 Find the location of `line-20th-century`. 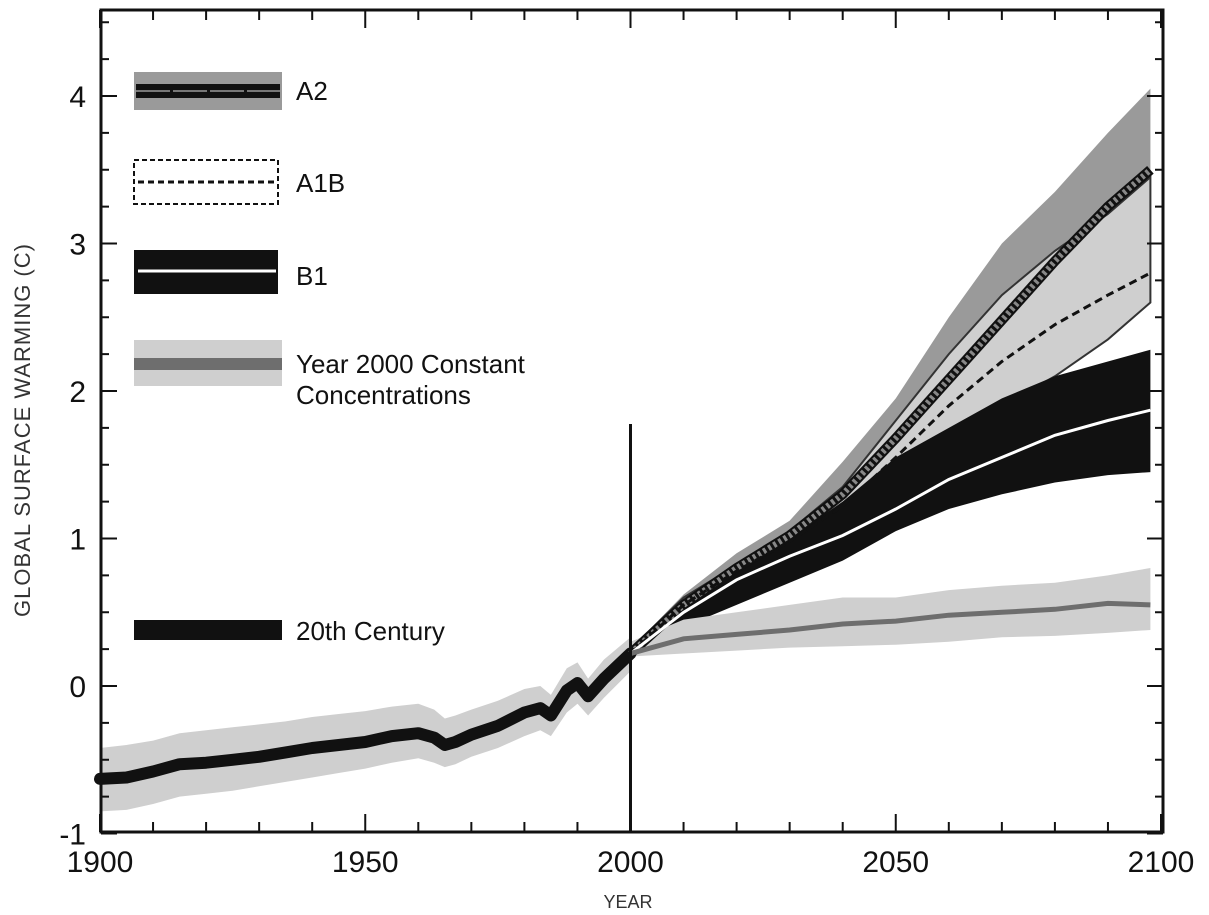

line-20th-century is located at coordinates (365, 716).